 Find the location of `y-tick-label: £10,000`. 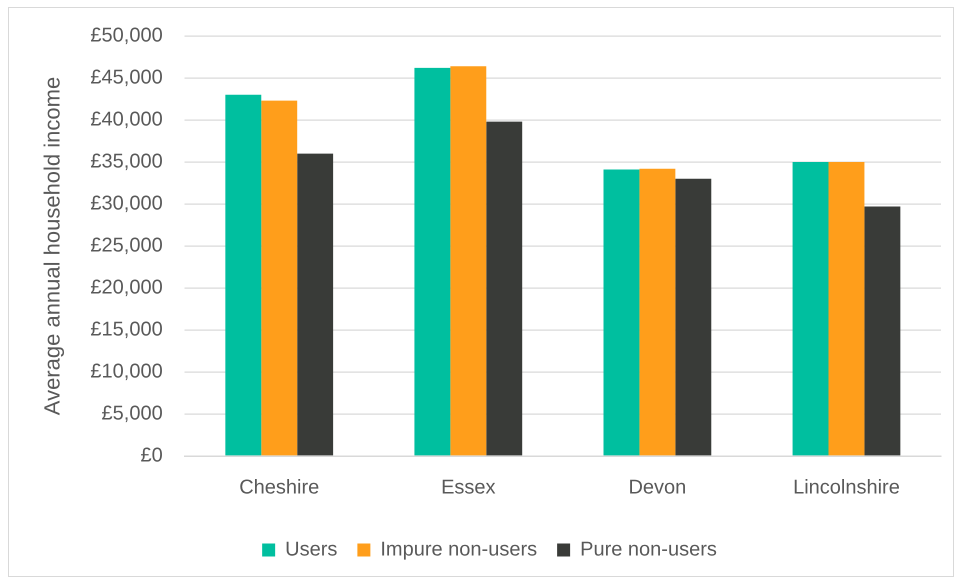

y-tick-label: £10,000 is located at coordinates (126, 371).